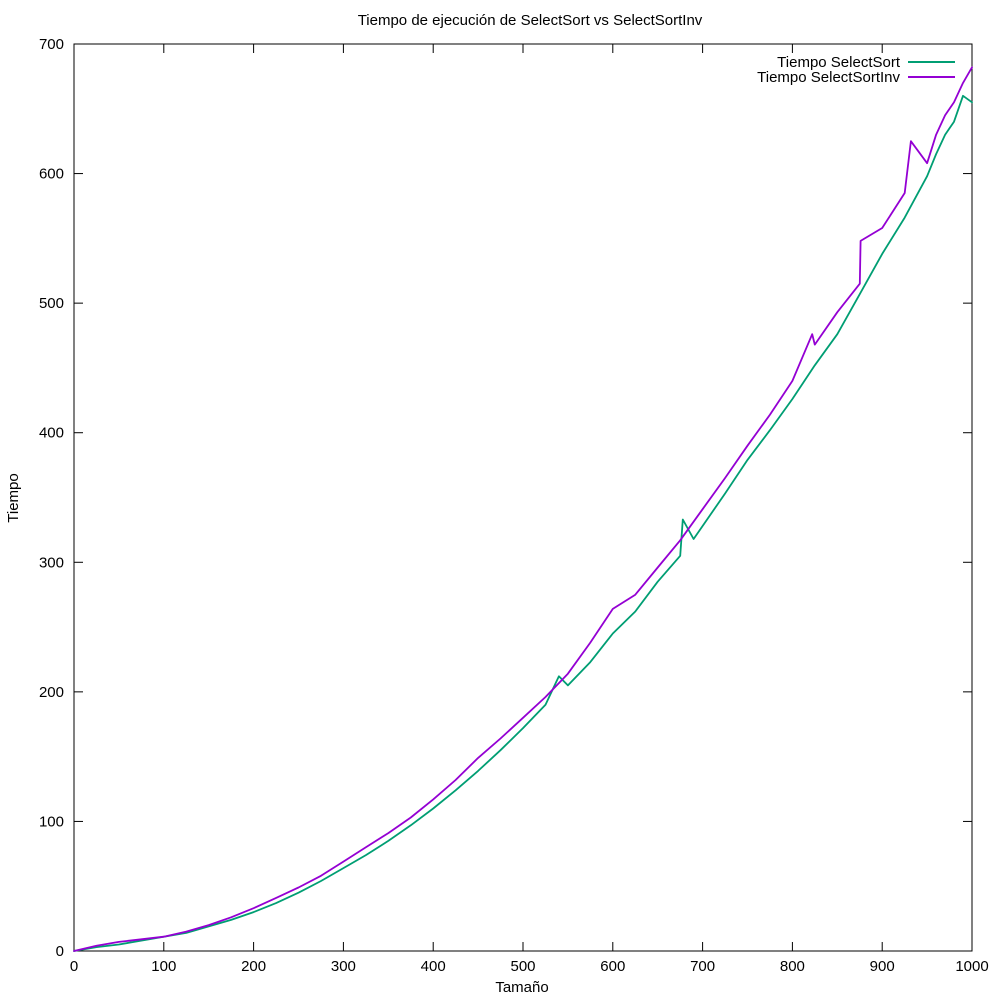 This screenshot has height=1000, width=1000. I want to click on y-tick-label: 100, so click(51, 821).